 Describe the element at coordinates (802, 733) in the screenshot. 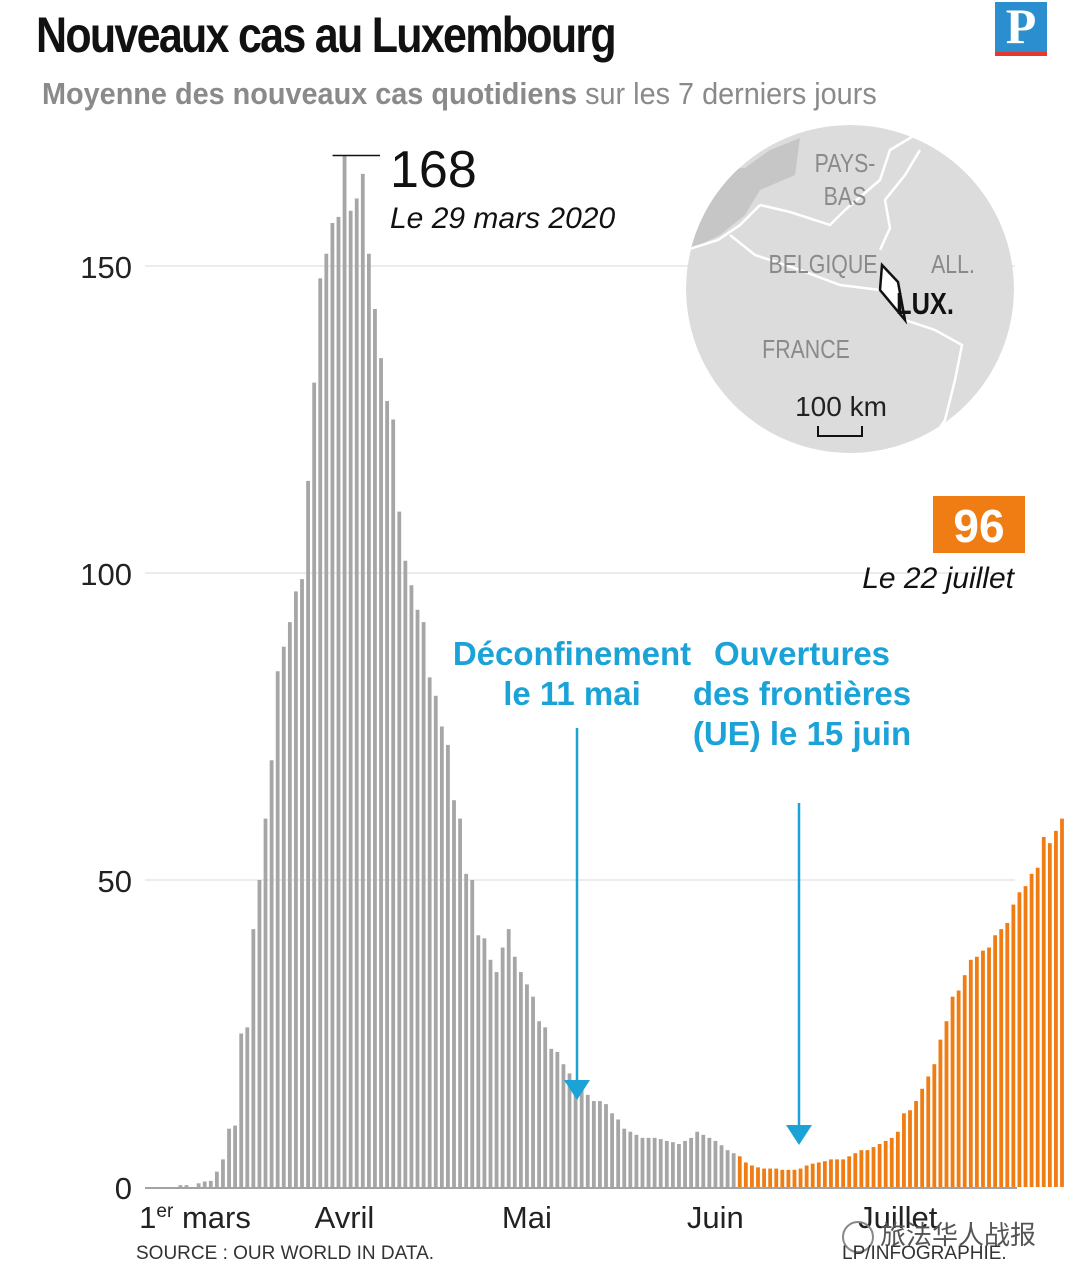

I see `event-label-borders: (UE) le 15 juin` at that location.